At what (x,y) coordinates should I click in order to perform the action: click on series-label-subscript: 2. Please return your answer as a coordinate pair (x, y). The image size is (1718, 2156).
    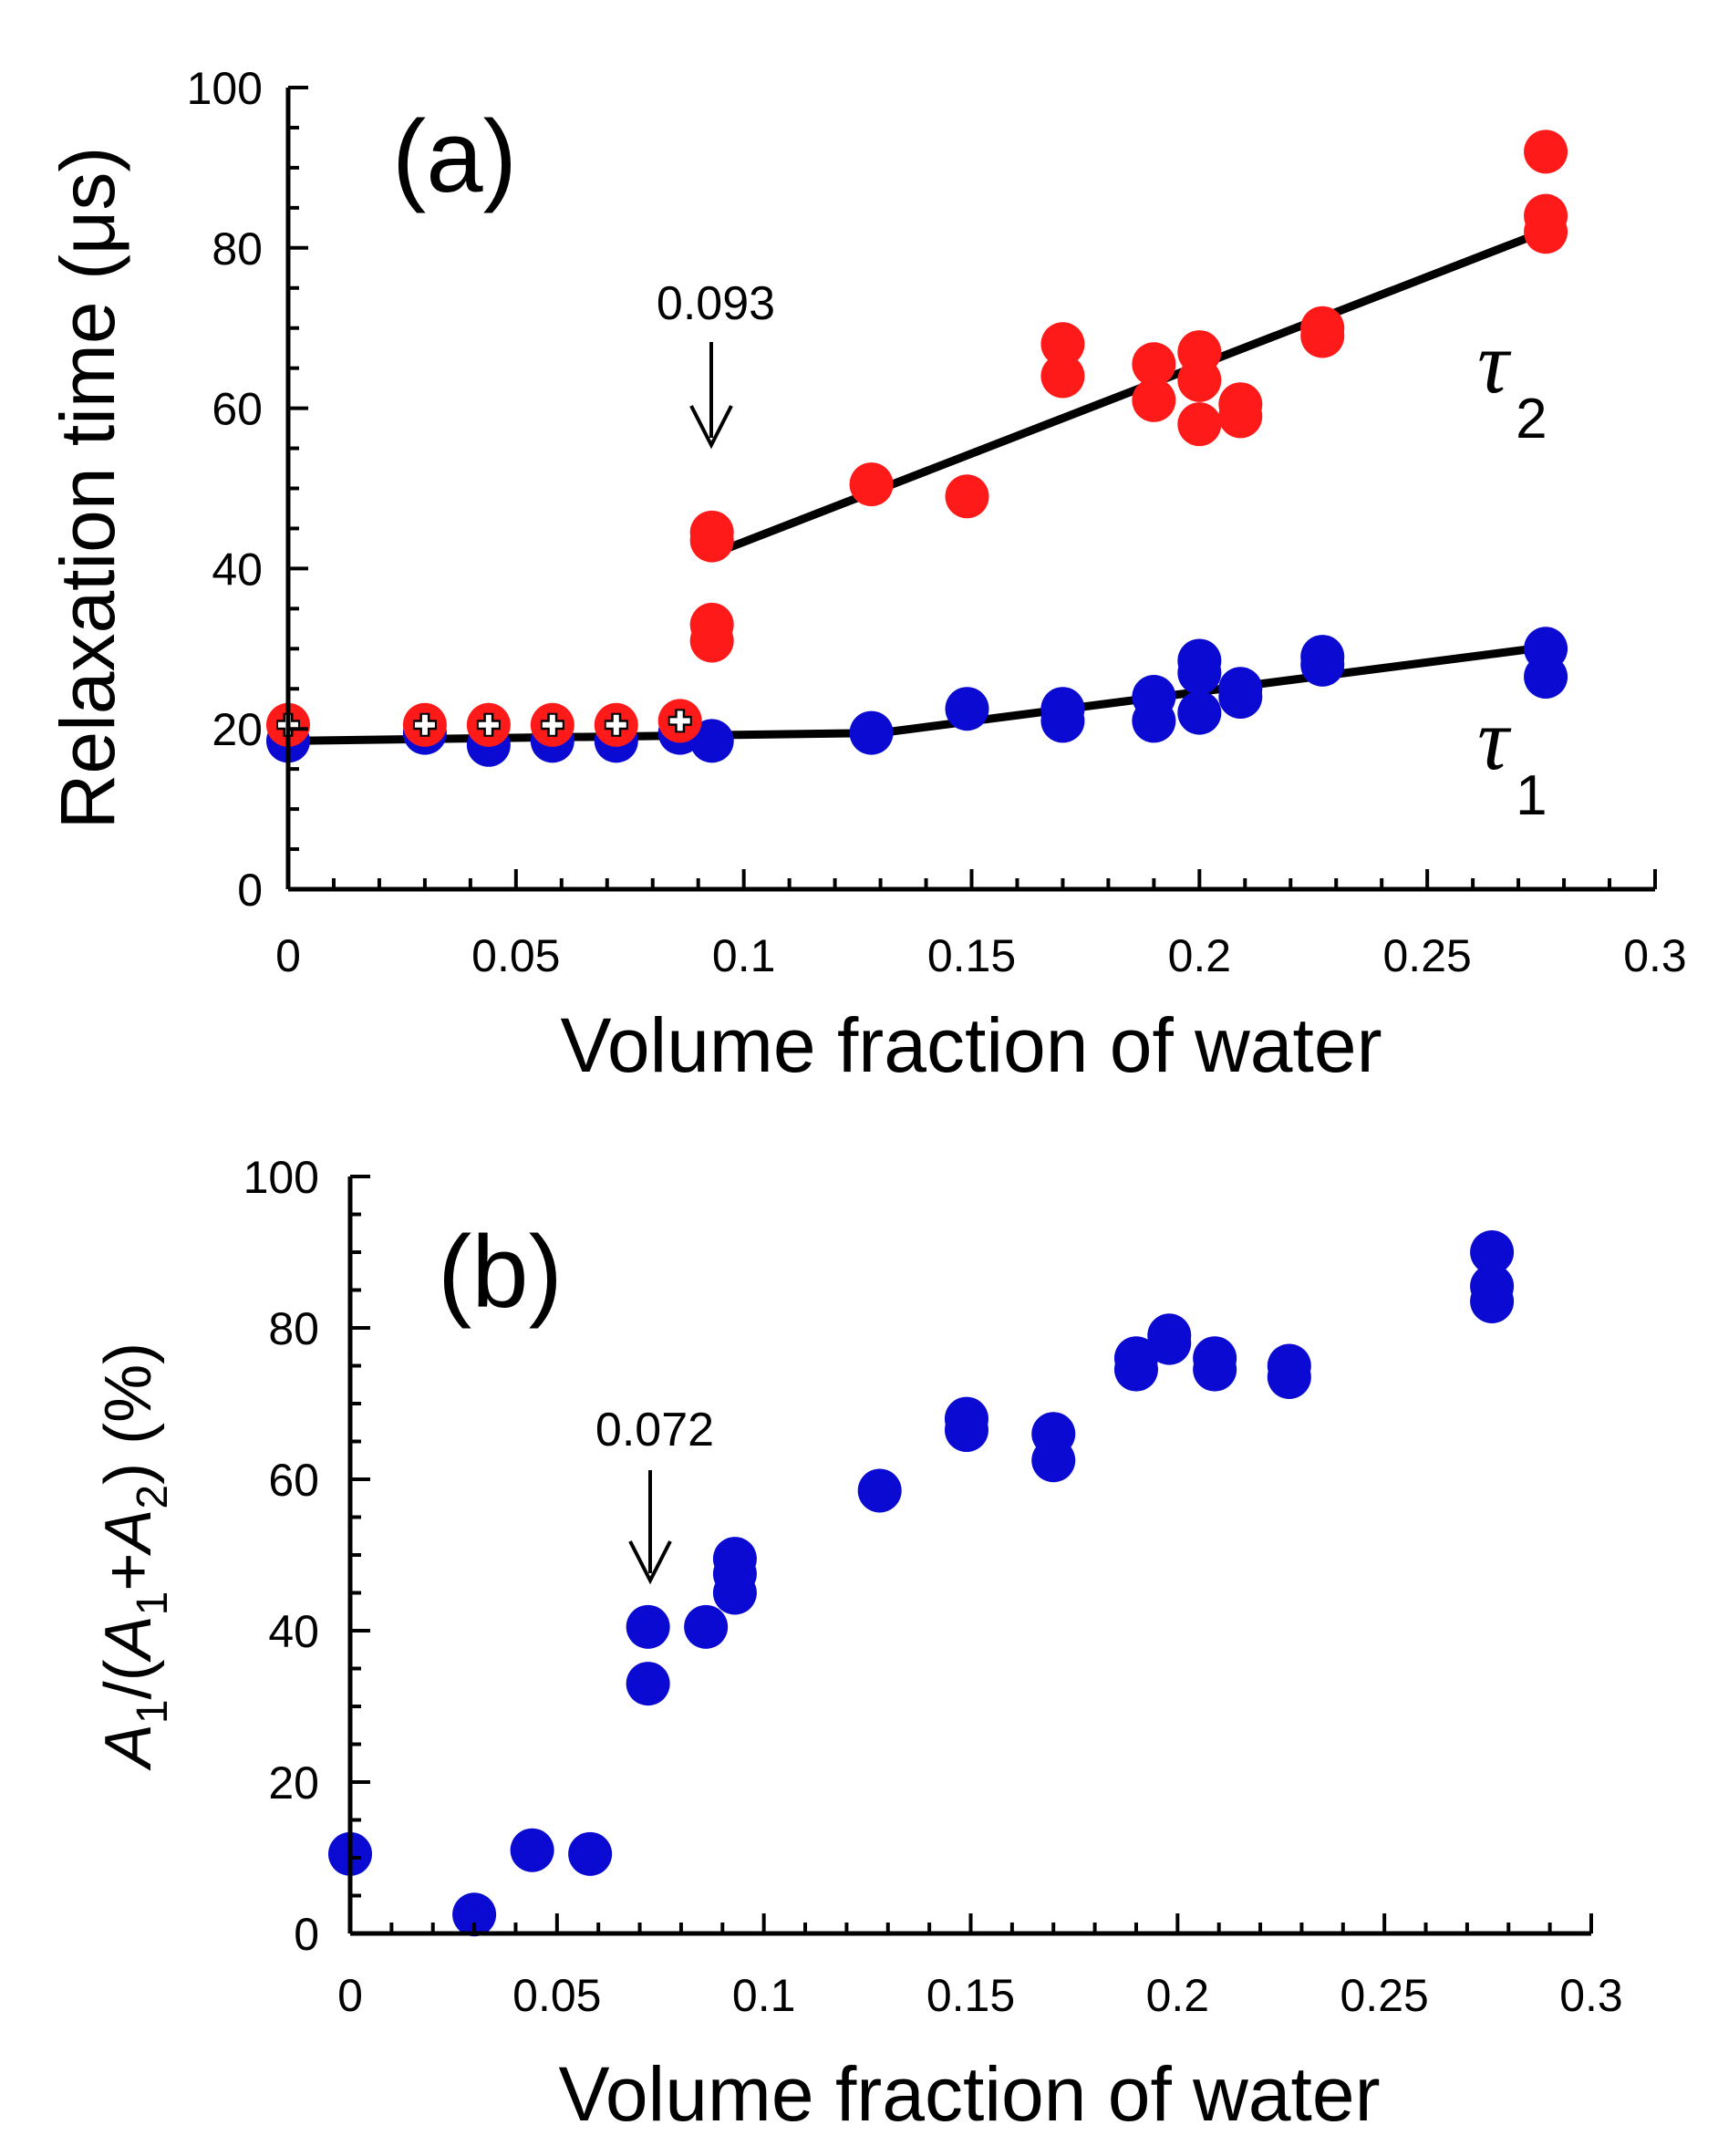
    Looking at the image, I should click on (1532, 419).